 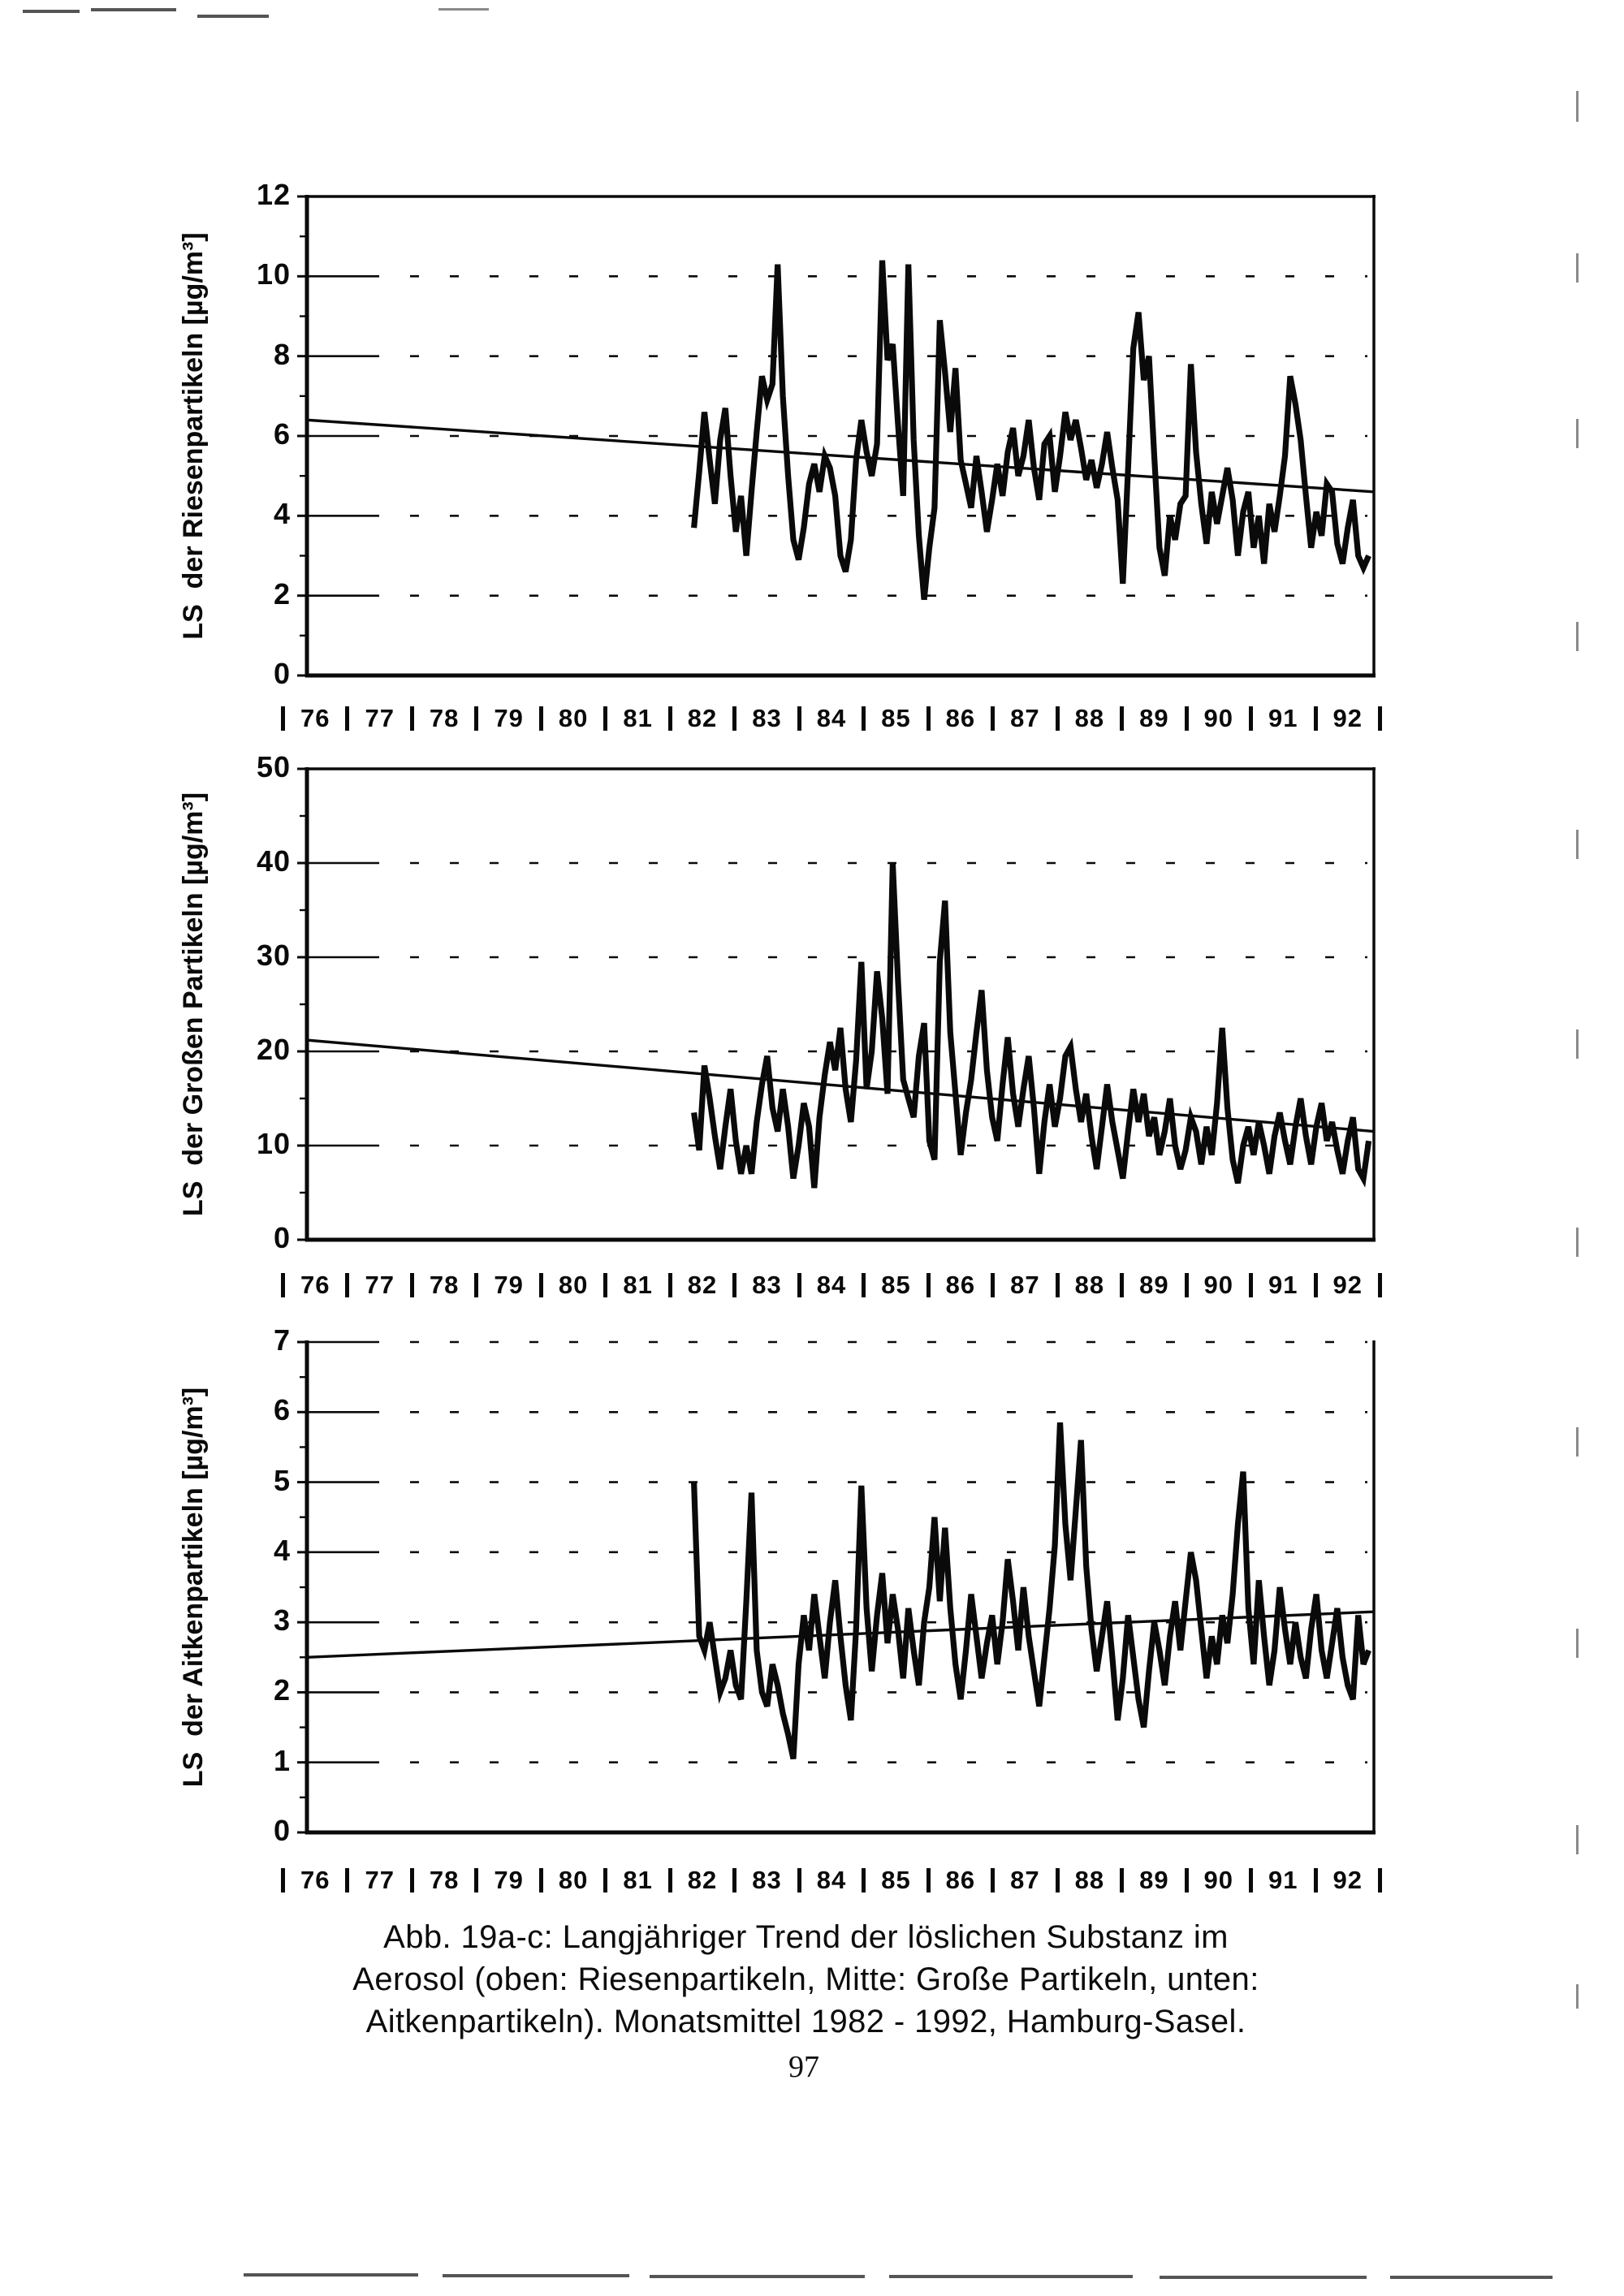 I want to click on y-axis-title-bottom: LS der Aitkenpartikeln [µg/m³], so click(x=193, y=1587).